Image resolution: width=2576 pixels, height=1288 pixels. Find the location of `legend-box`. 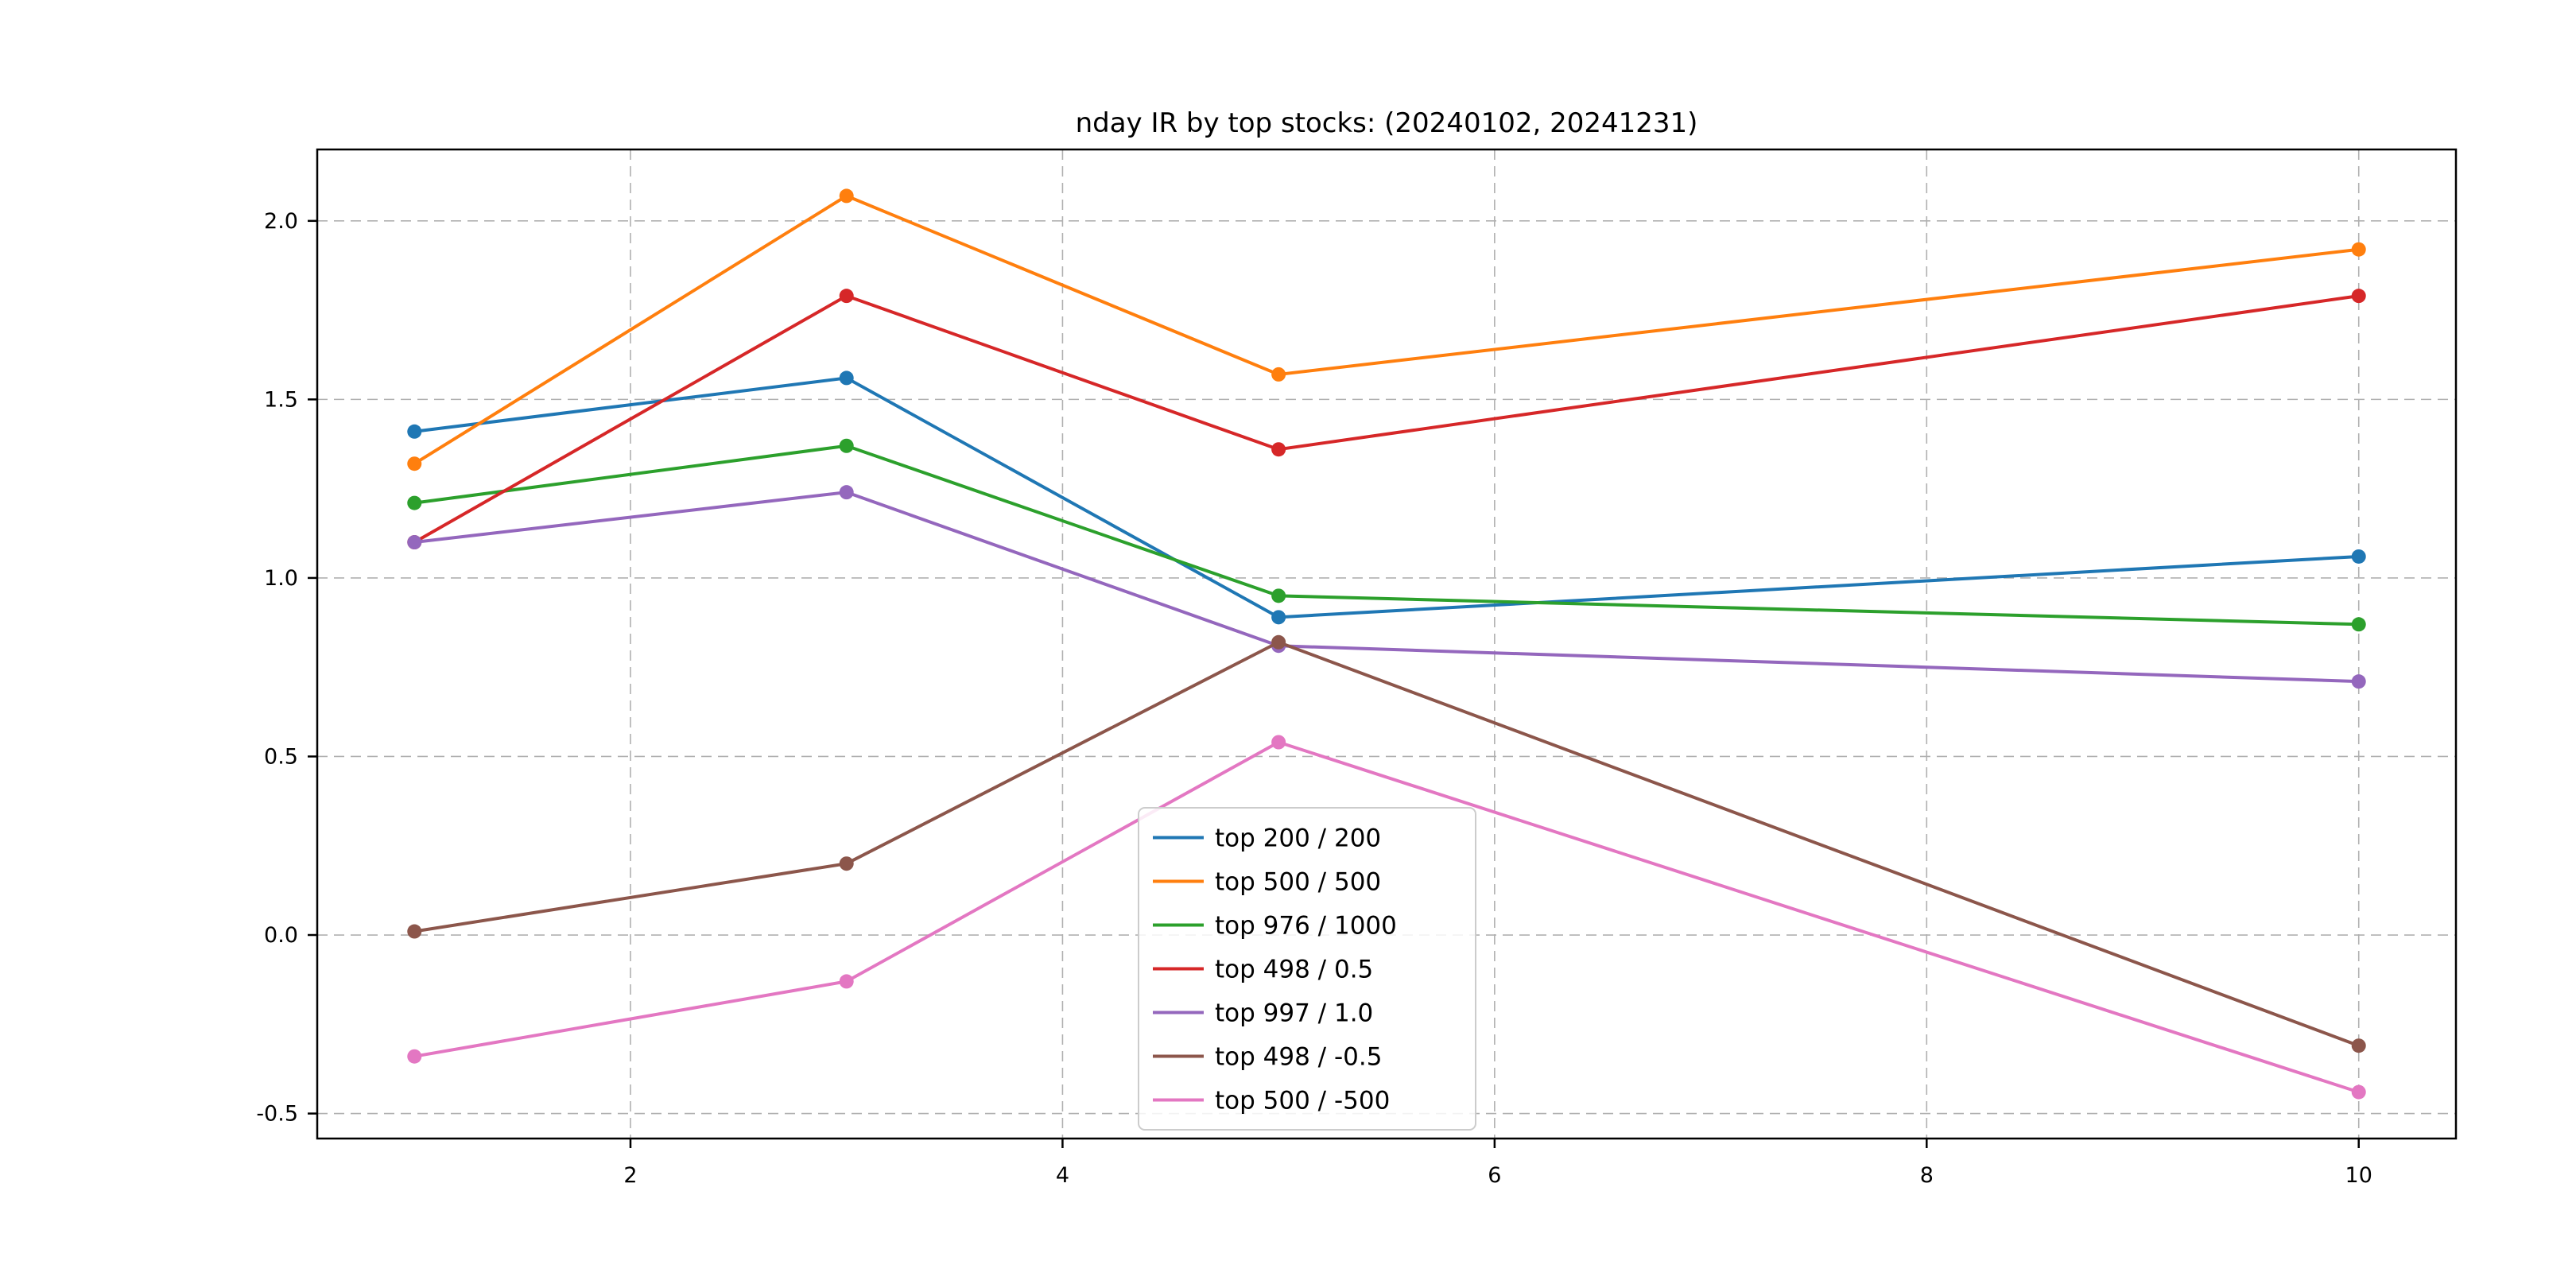

legend-box is located at coordinates (1307, 969).